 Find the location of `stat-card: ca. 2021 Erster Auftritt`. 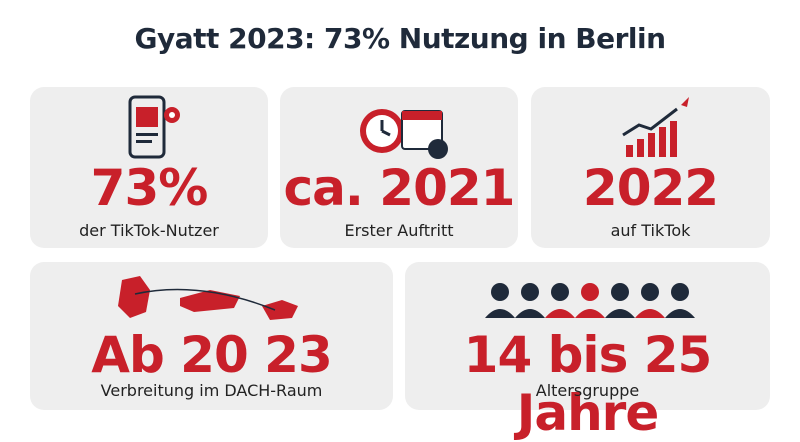

stat-card: ca. 2021 Erster Auftritt is located at coordinates (399, 167).